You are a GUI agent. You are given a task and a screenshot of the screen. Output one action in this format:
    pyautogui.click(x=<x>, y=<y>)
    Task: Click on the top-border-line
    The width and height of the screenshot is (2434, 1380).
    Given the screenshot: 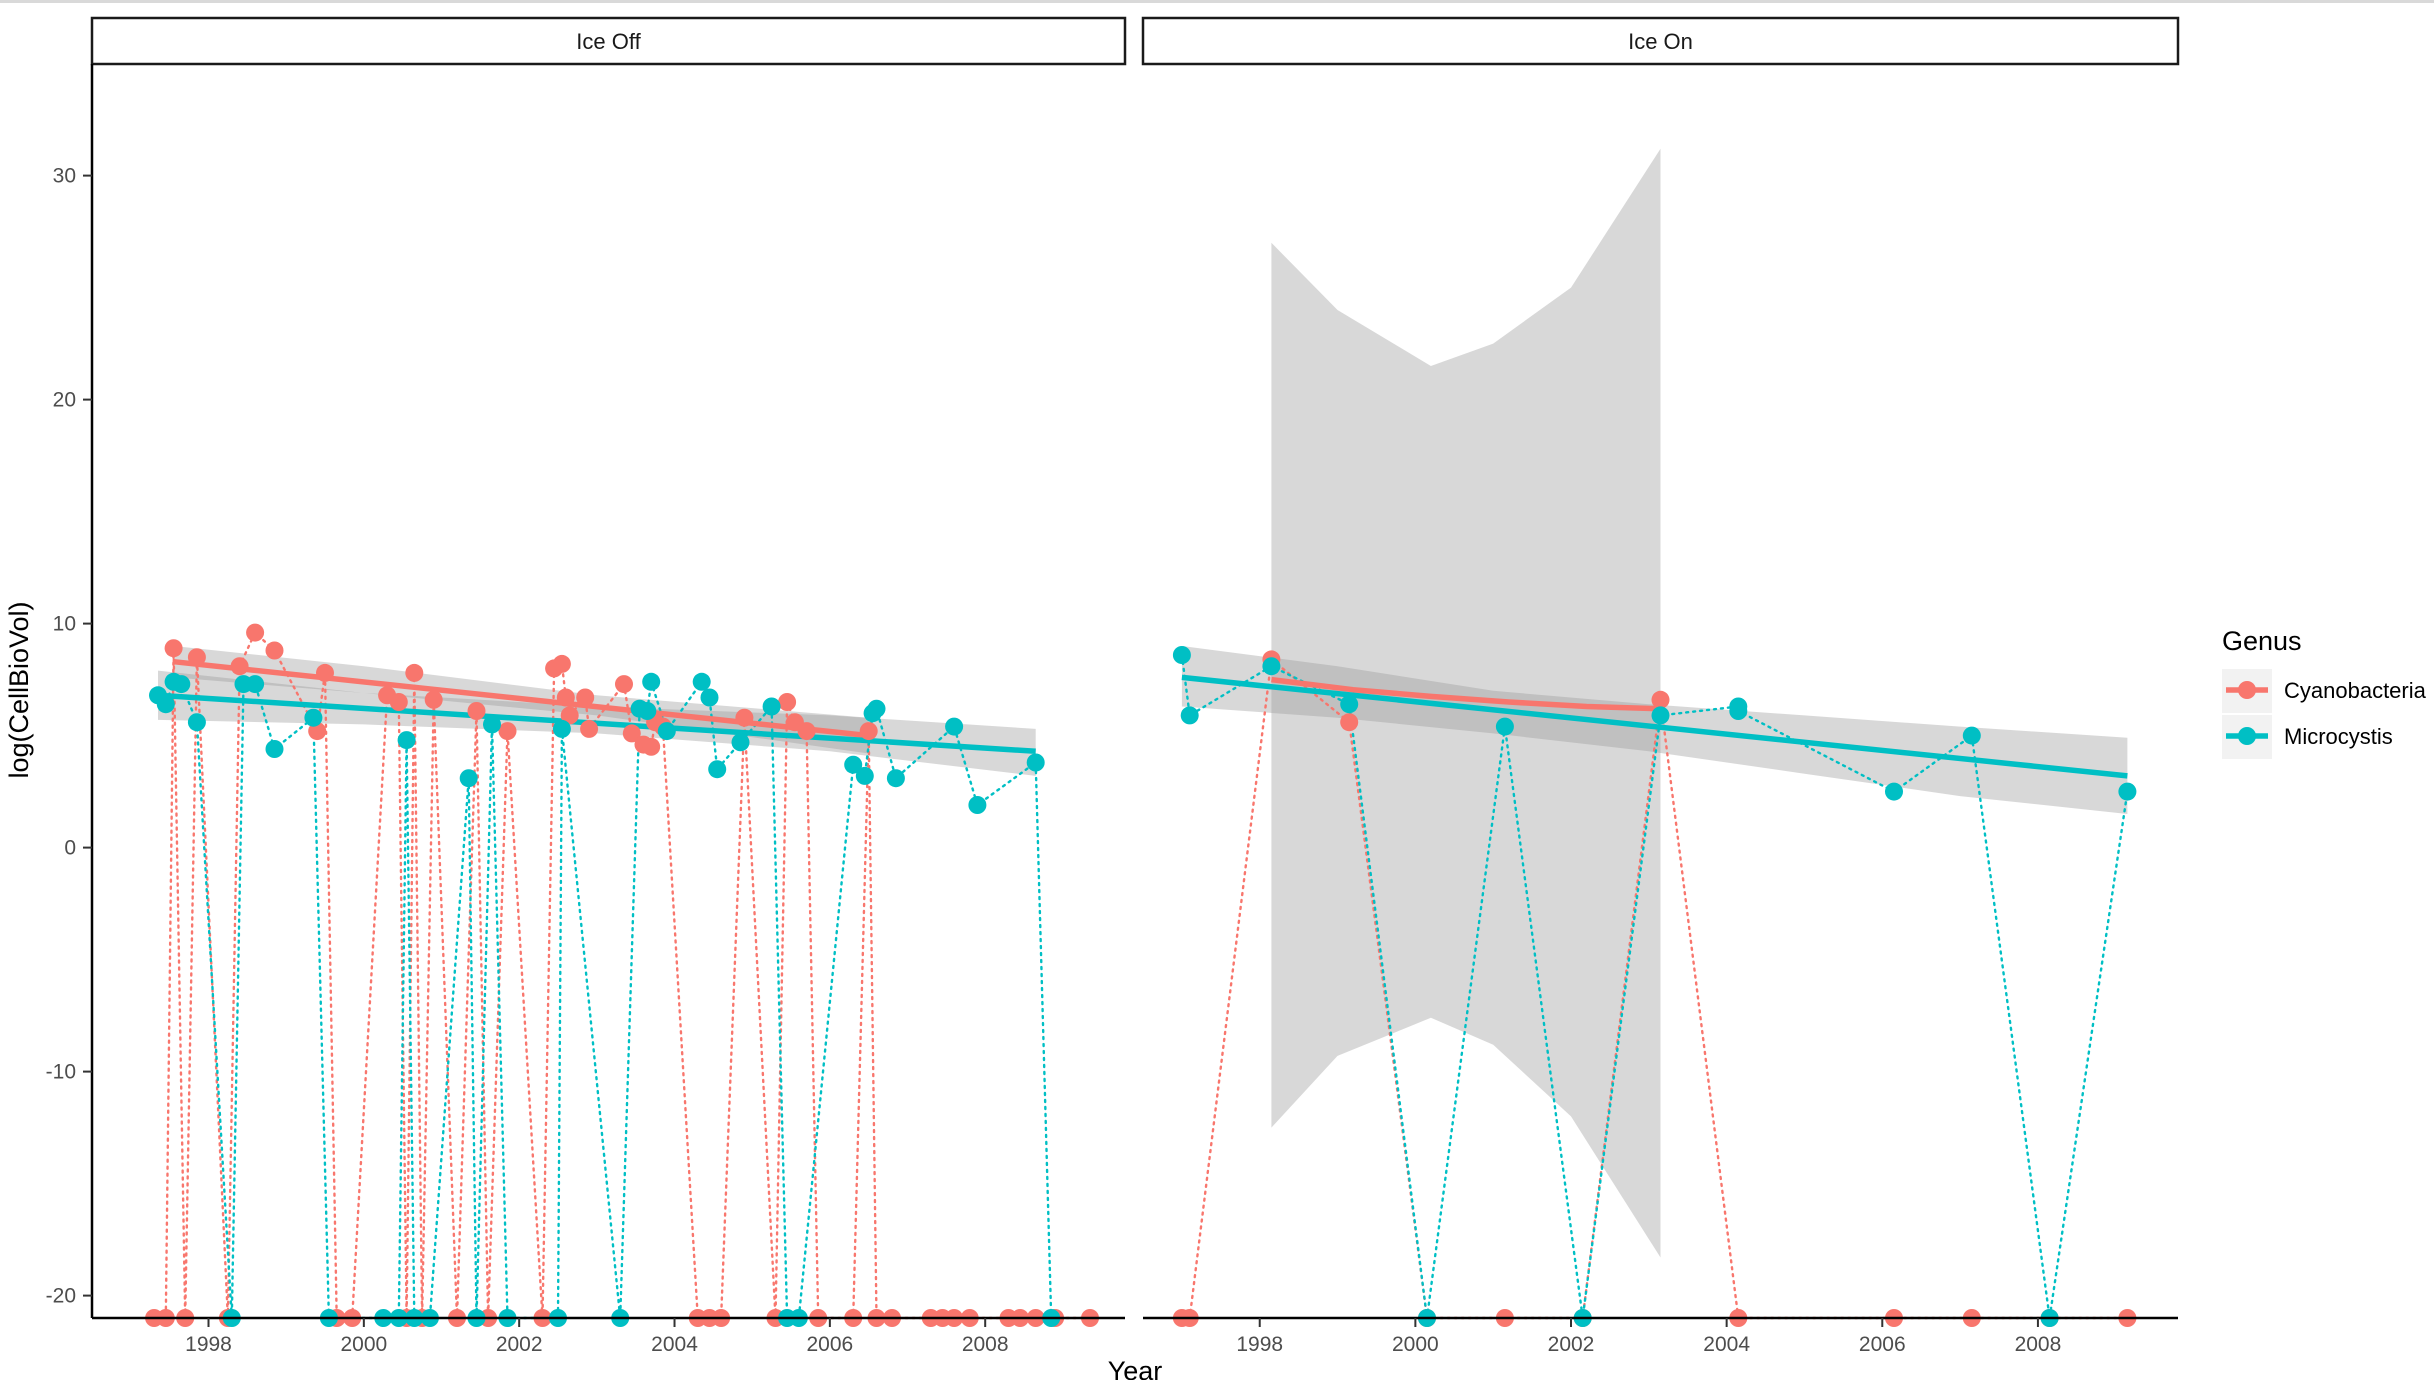 What is the action you would take?
    pyautogui.click(x=1217, y=1)
    